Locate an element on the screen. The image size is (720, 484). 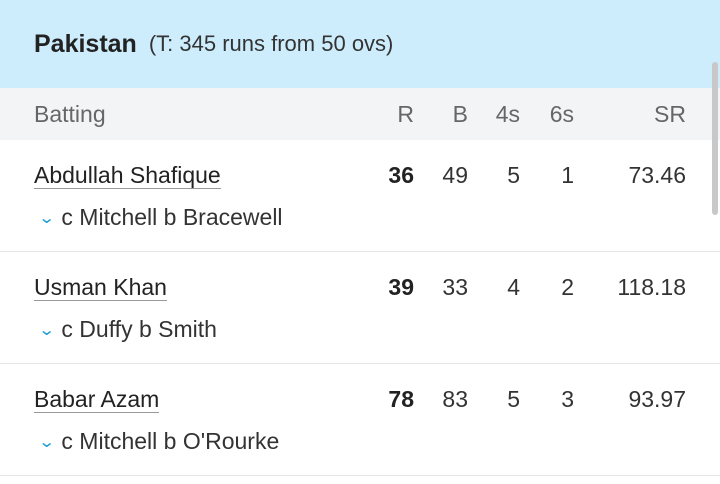
balls: 33 is located at coordinates (455, 286).